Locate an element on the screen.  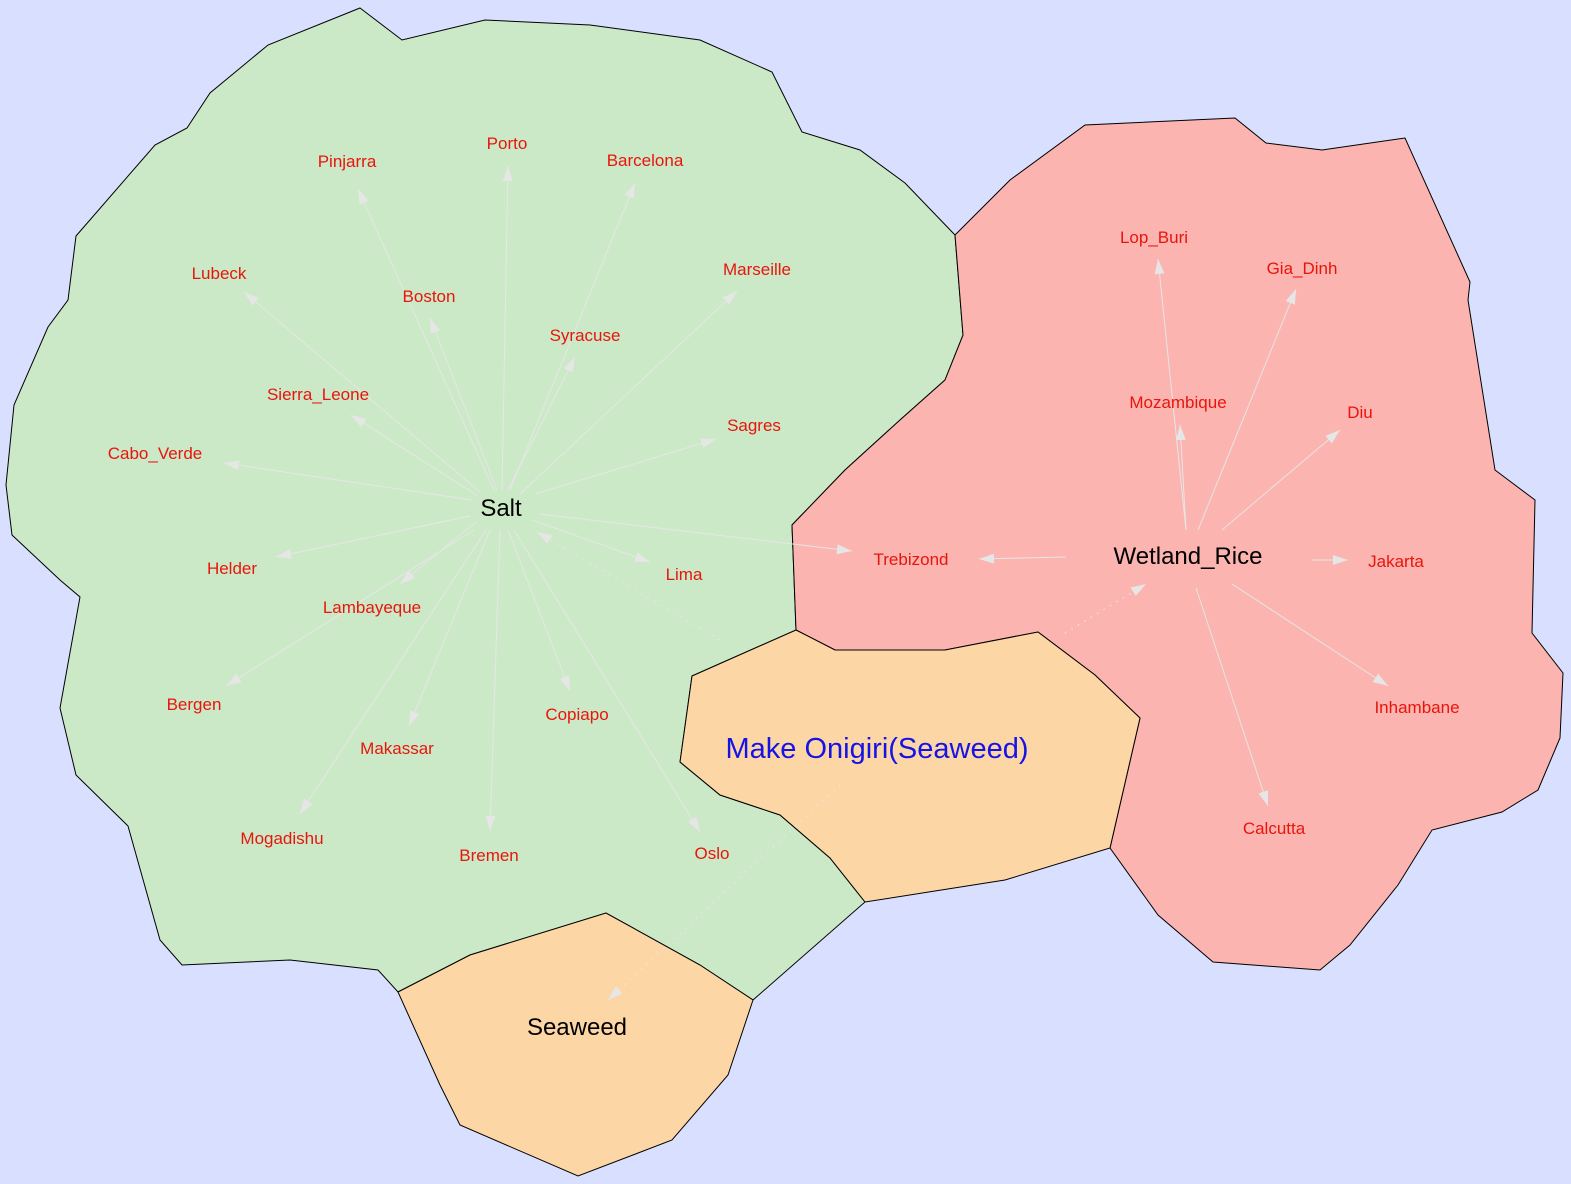
city-diu: Diu is located at coordinates (1360, 412).